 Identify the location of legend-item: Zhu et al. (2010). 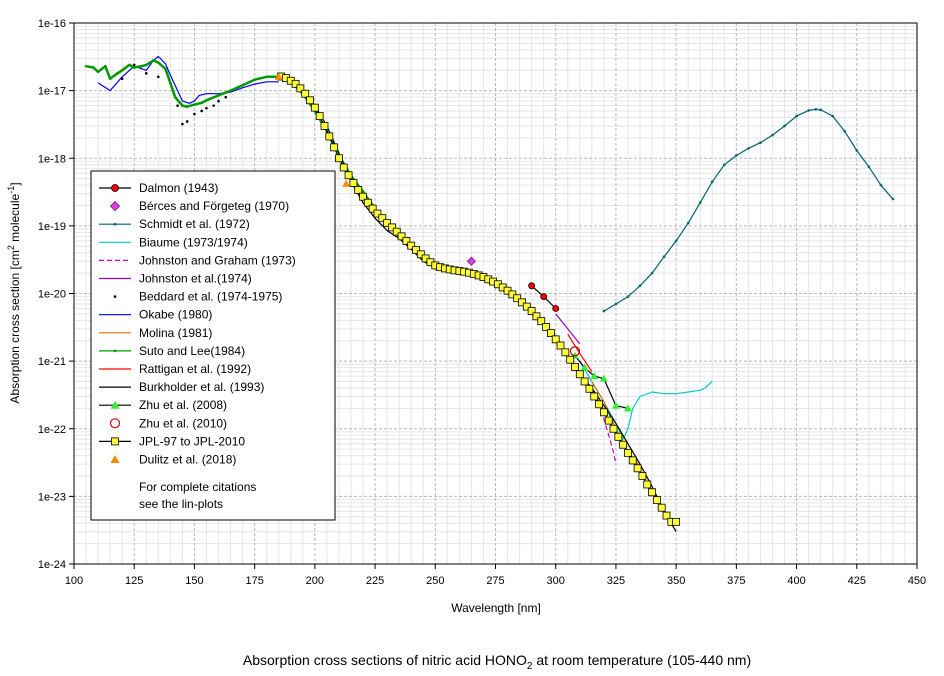
(168, 423).